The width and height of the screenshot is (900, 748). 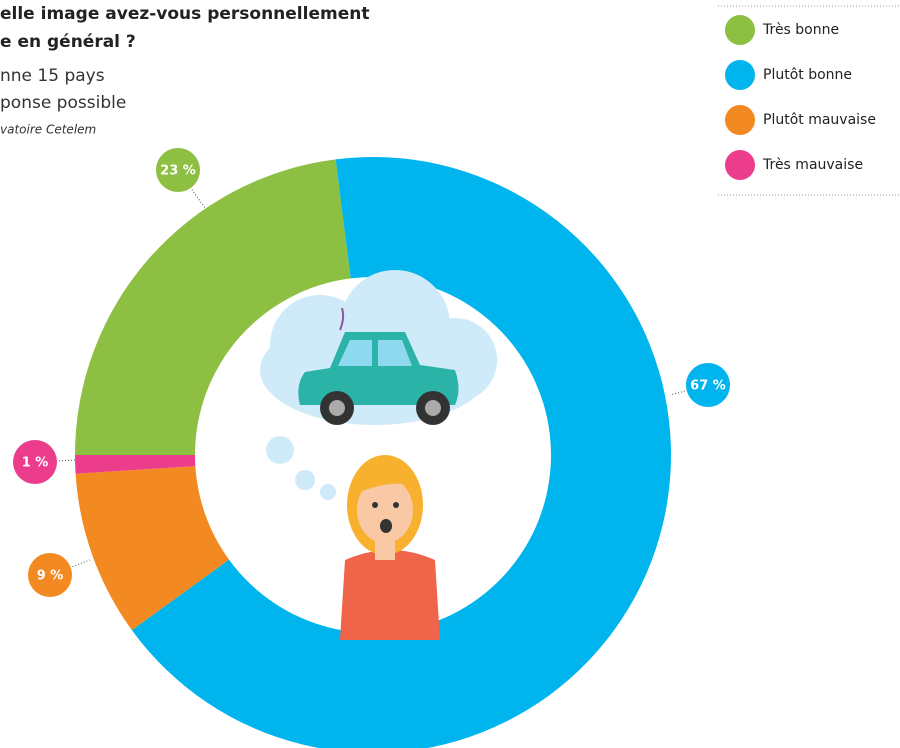 I want to click on value-label: 67 %, so click(x=708, y=386).